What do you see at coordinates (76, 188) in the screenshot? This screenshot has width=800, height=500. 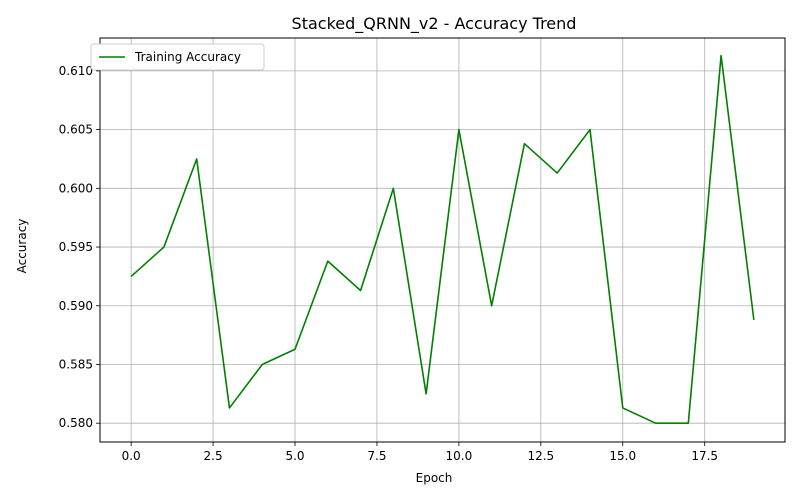 I see `y-tick-label: 0.600` at bounding box center [76, 188].